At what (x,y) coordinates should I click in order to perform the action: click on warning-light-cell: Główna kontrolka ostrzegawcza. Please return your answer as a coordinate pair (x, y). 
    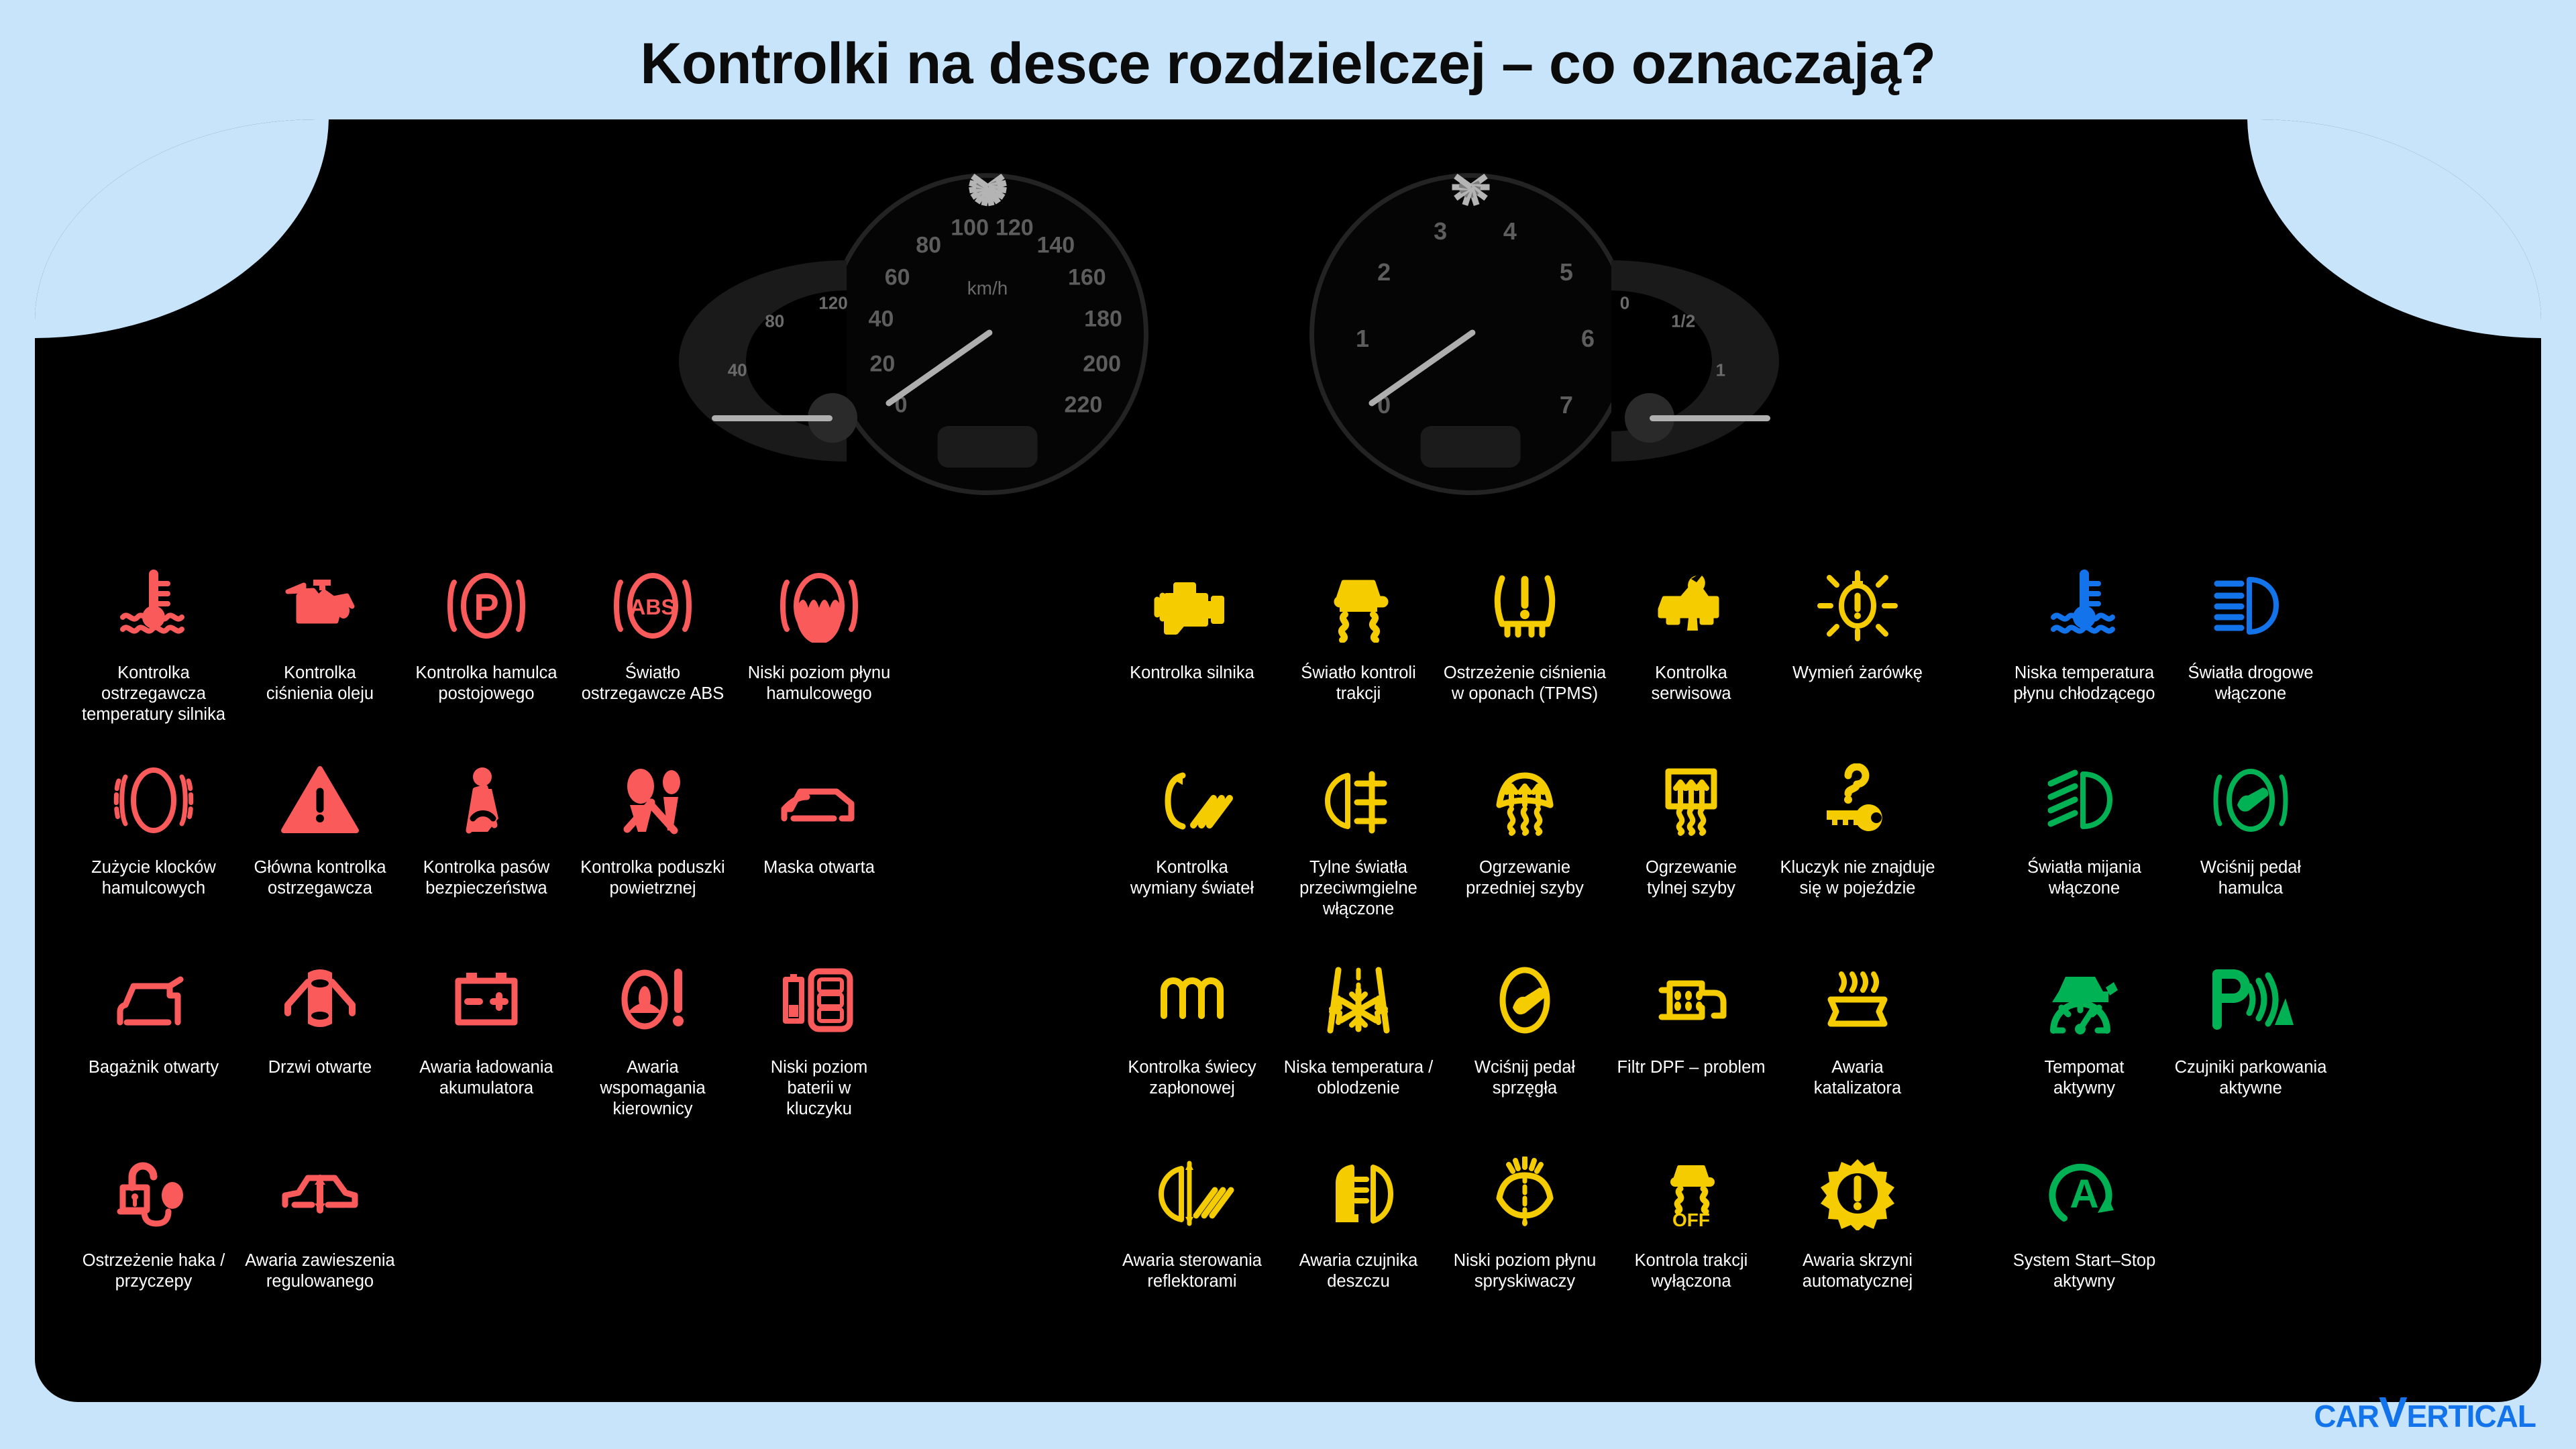
    Looking at the image, I should click on (320, 824).